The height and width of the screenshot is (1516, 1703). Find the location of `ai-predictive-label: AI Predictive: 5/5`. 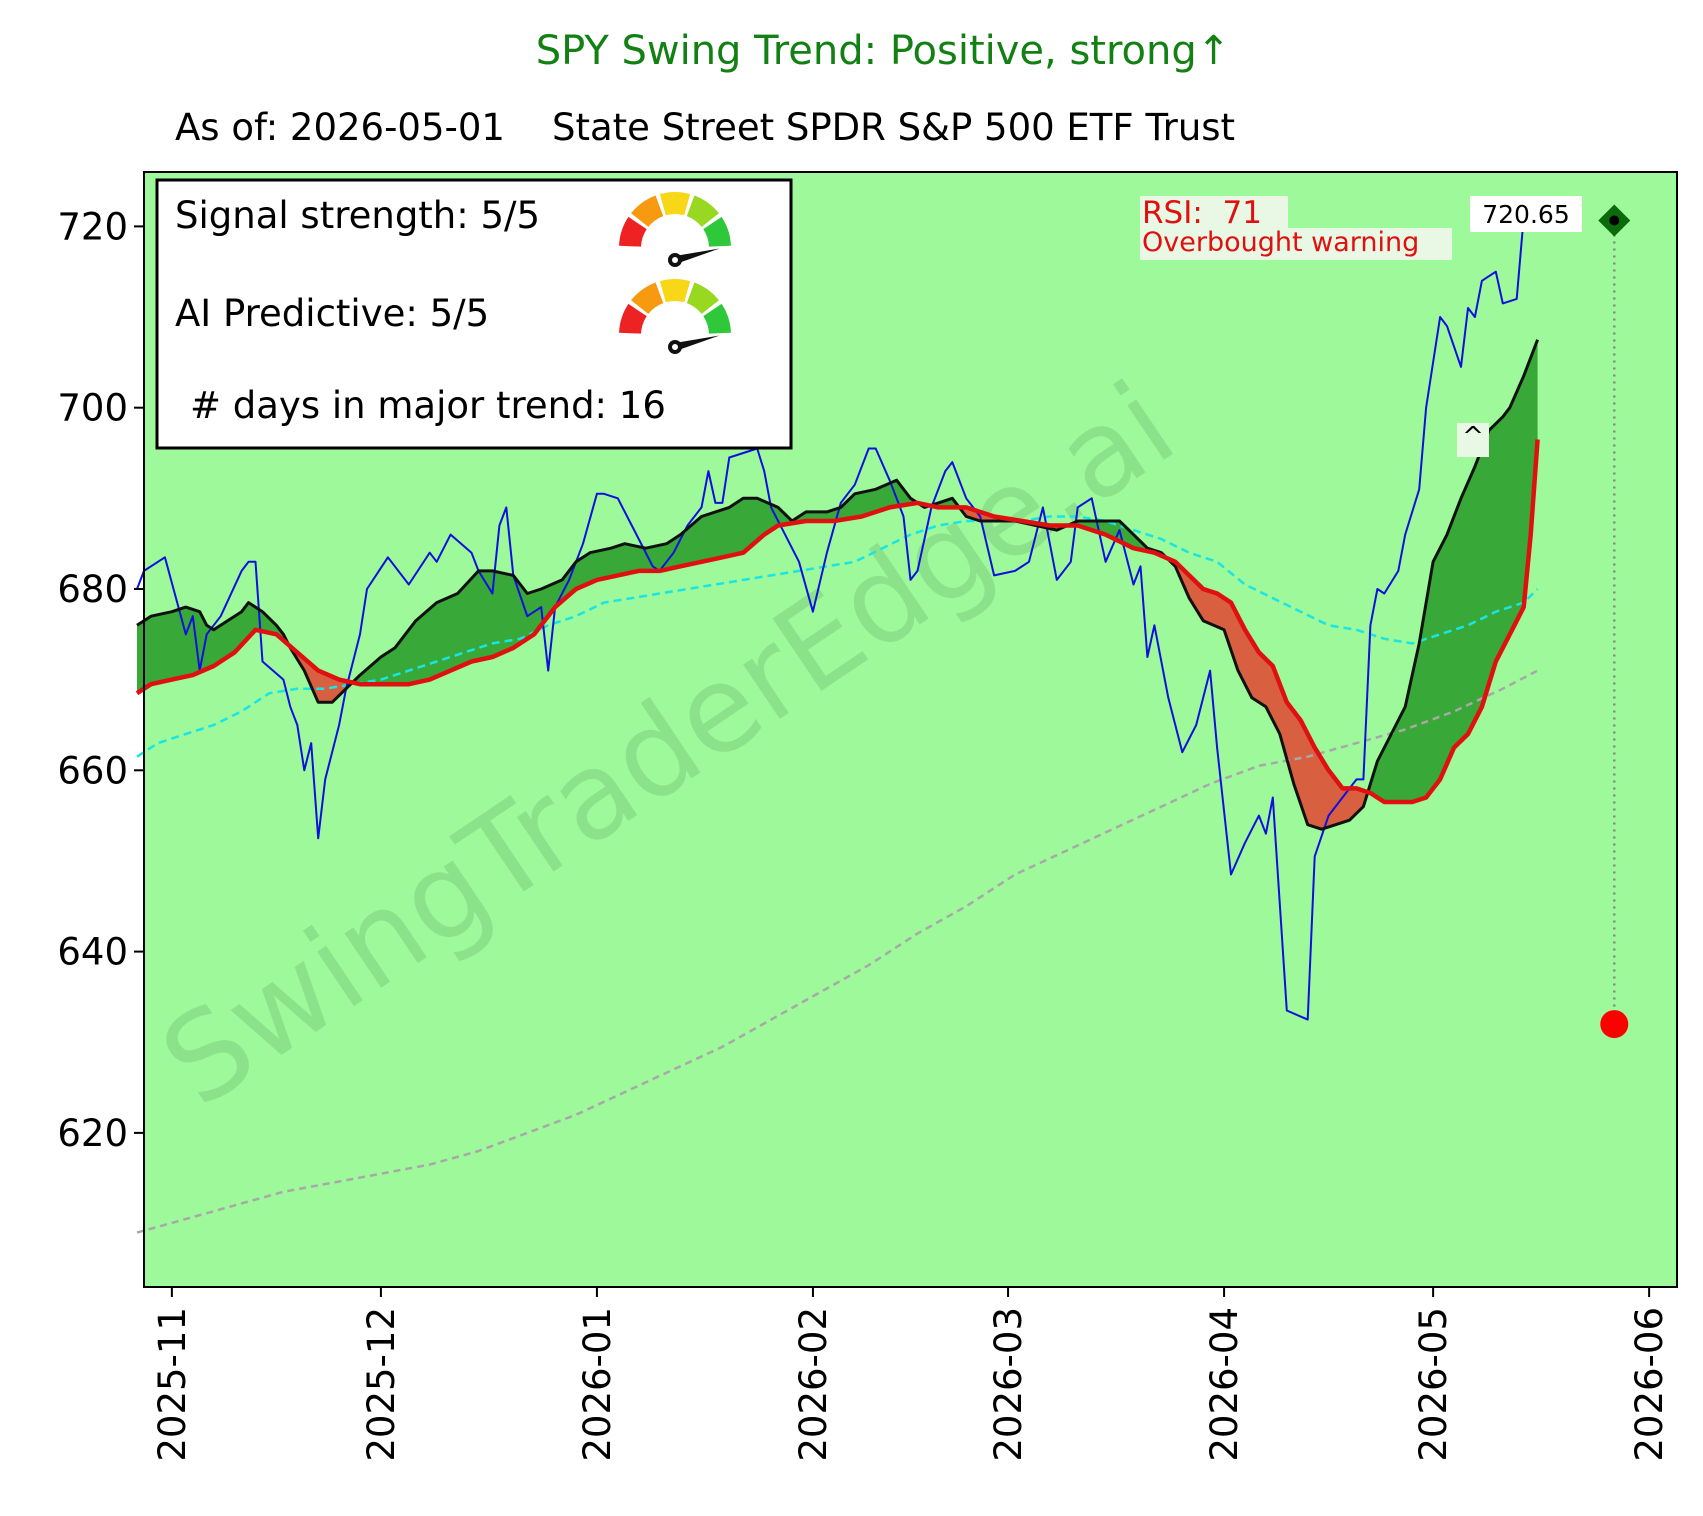

ai-predictive-label: AI Predictive: 5/5 is located at coordinates (332, 313).